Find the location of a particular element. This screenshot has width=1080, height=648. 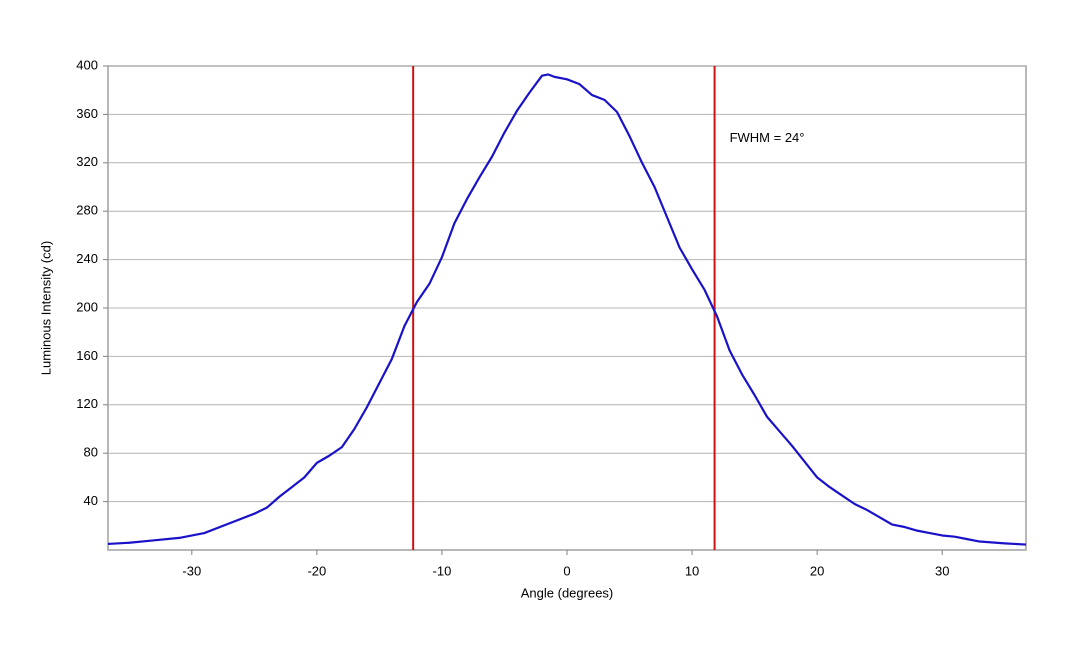

y-tick-label: 200 is located at coordinates (87, 306).